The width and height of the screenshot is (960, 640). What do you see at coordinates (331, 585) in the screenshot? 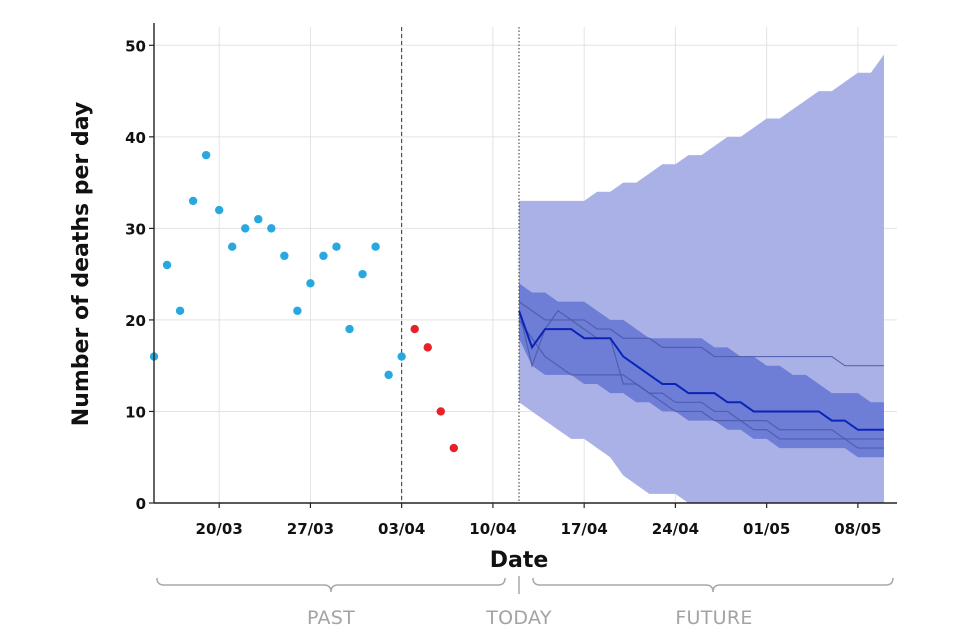
I see `past-brace` at bounding box center [331, 585].